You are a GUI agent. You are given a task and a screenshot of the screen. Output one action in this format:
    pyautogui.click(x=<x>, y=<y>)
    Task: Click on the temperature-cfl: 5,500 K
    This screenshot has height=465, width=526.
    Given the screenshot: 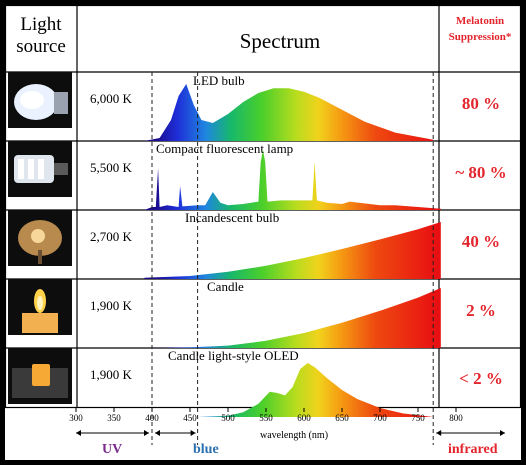 What is the action you would take?
    pyautogui.click(x=111, y=167)
    